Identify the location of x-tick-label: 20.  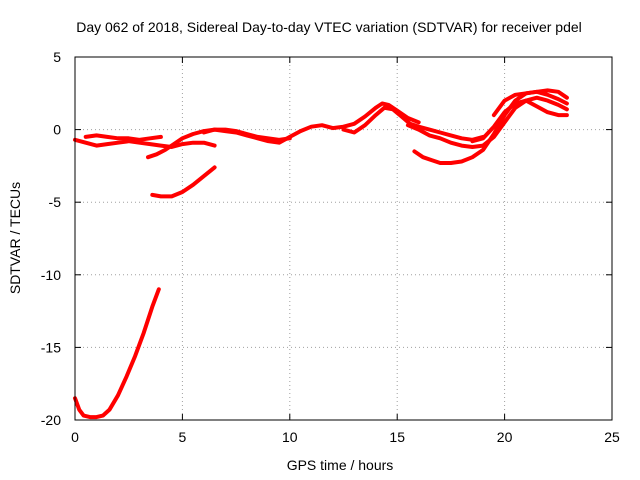
(505, 437).